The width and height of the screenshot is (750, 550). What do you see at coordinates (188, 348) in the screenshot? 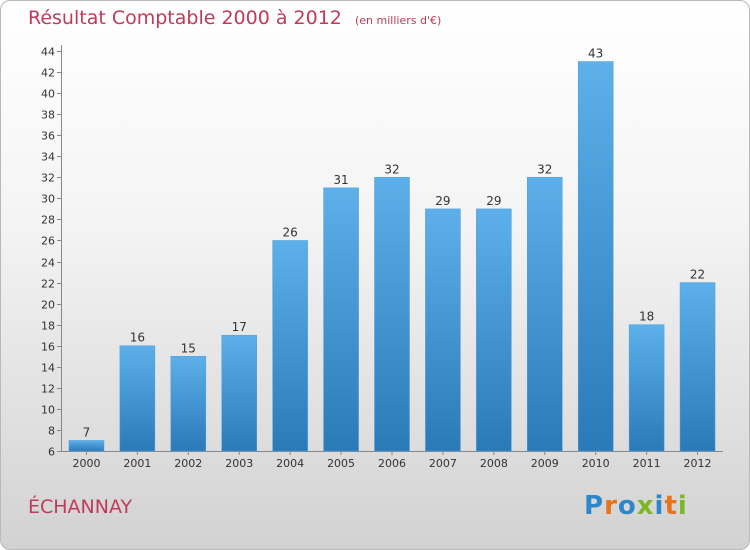
I see `data-label-2002: 15` at bounding box center [188, 348].